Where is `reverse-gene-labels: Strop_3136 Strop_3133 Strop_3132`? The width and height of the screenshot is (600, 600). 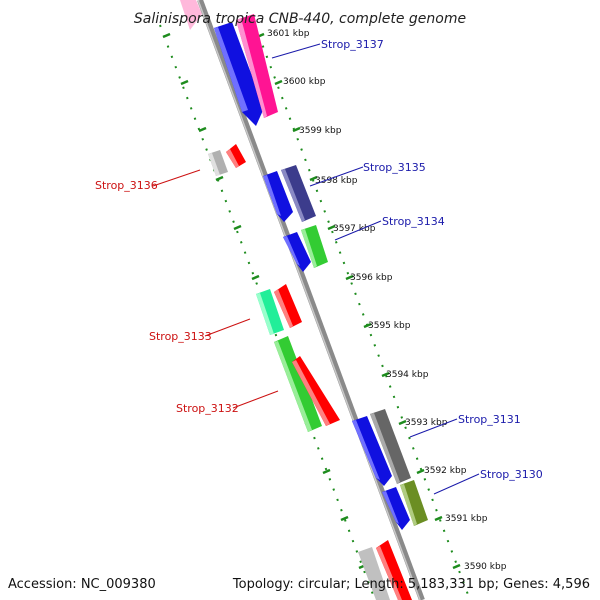
reverse-gene-labels: Strop_3136 Strop_3133 Strop_3132 is located at coordinates (167, 297).